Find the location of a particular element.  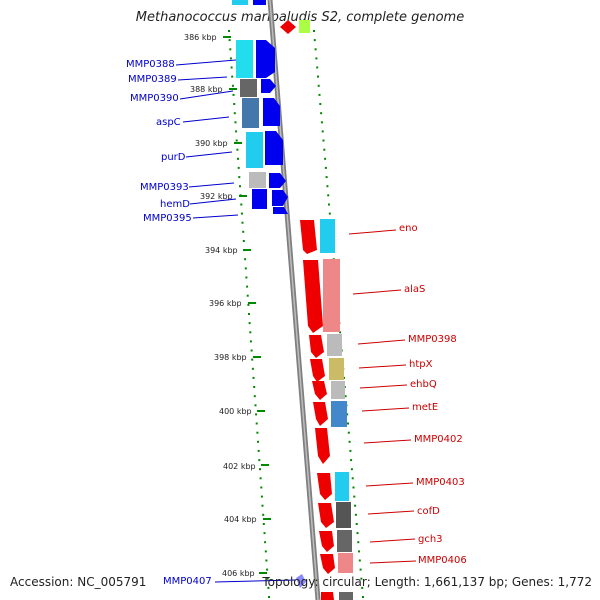

gene-label: MMP0393 is located at coordinates (164, 187).